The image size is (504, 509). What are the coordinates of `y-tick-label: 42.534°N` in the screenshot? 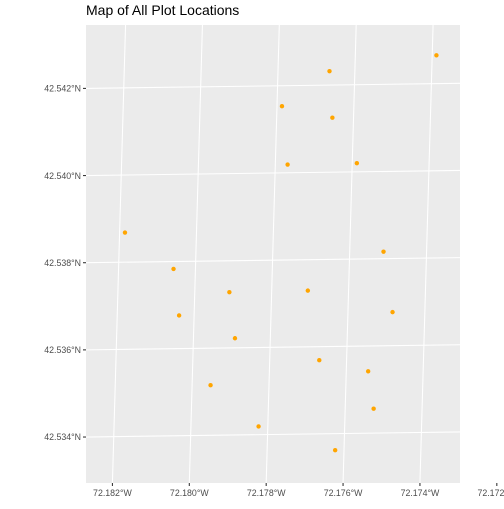 It's located at (62, 437).